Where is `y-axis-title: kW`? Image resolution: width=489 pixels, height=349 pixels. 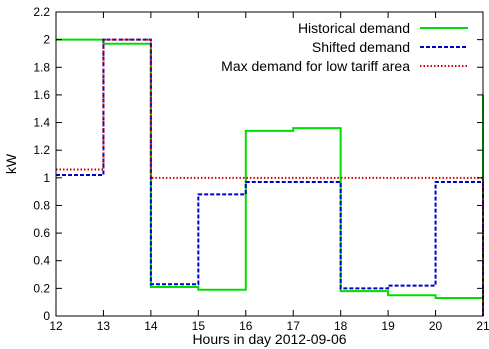 y-axis-title: kW is located at coordinates (11, 163).